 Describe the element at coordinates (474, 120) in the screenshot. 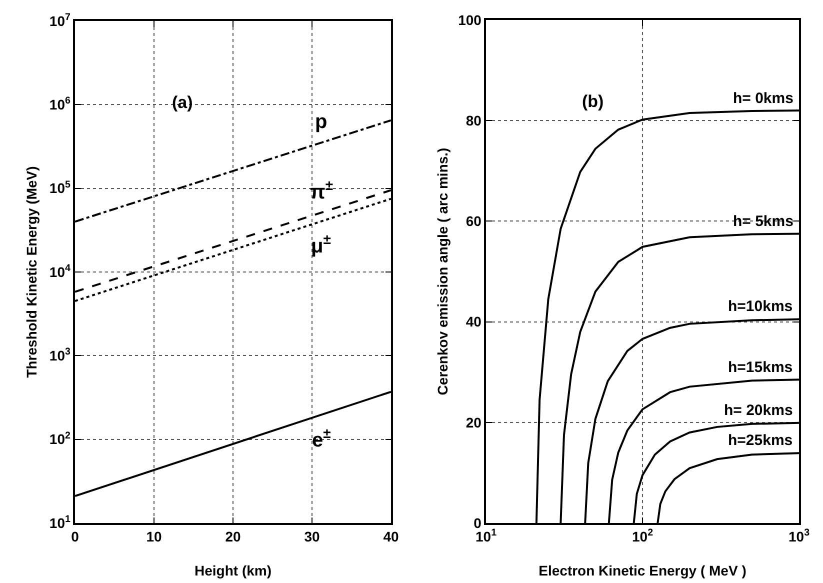

I see `y-tick-label: 80` at that location.